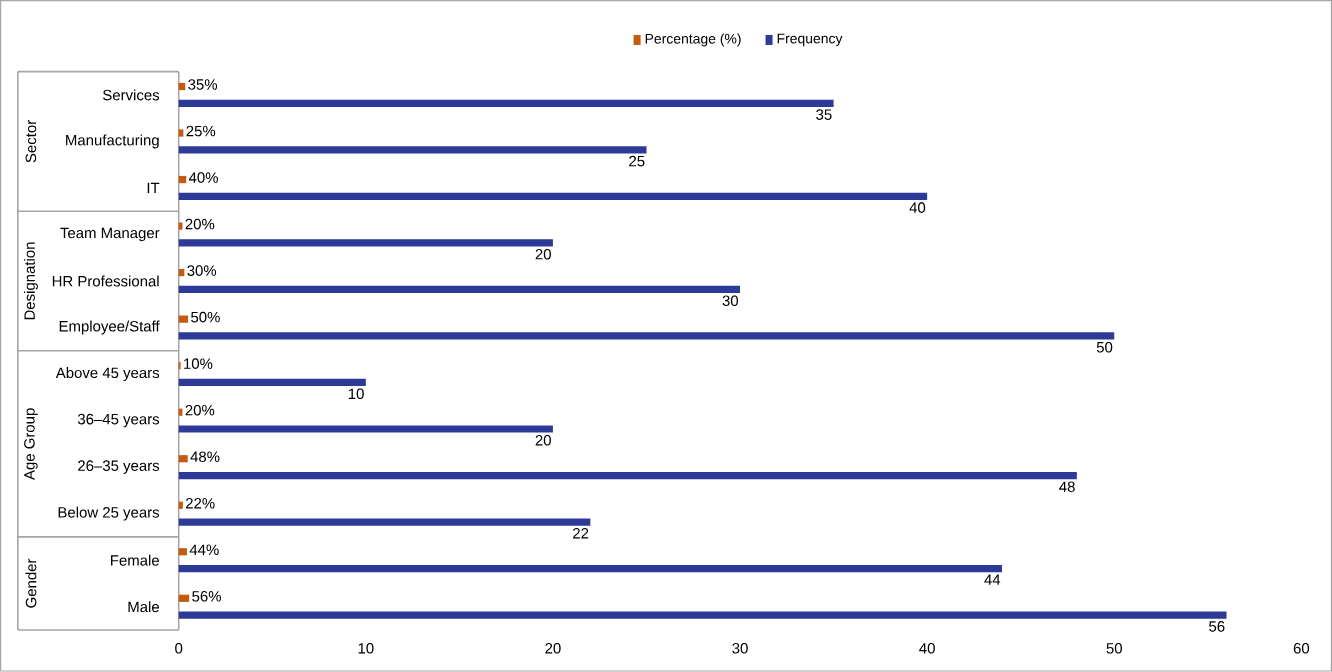  I want to click on x-tick-label: 10, so click(366, 648).